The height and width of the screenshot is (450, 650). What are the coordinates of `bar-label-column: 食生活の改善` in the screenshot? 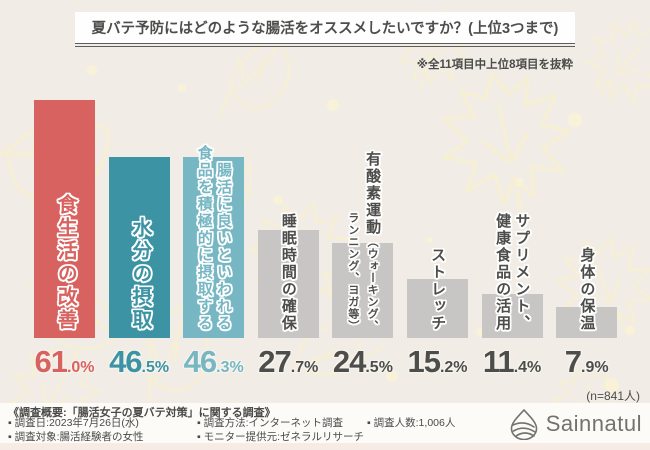 It's located at (65, 263).